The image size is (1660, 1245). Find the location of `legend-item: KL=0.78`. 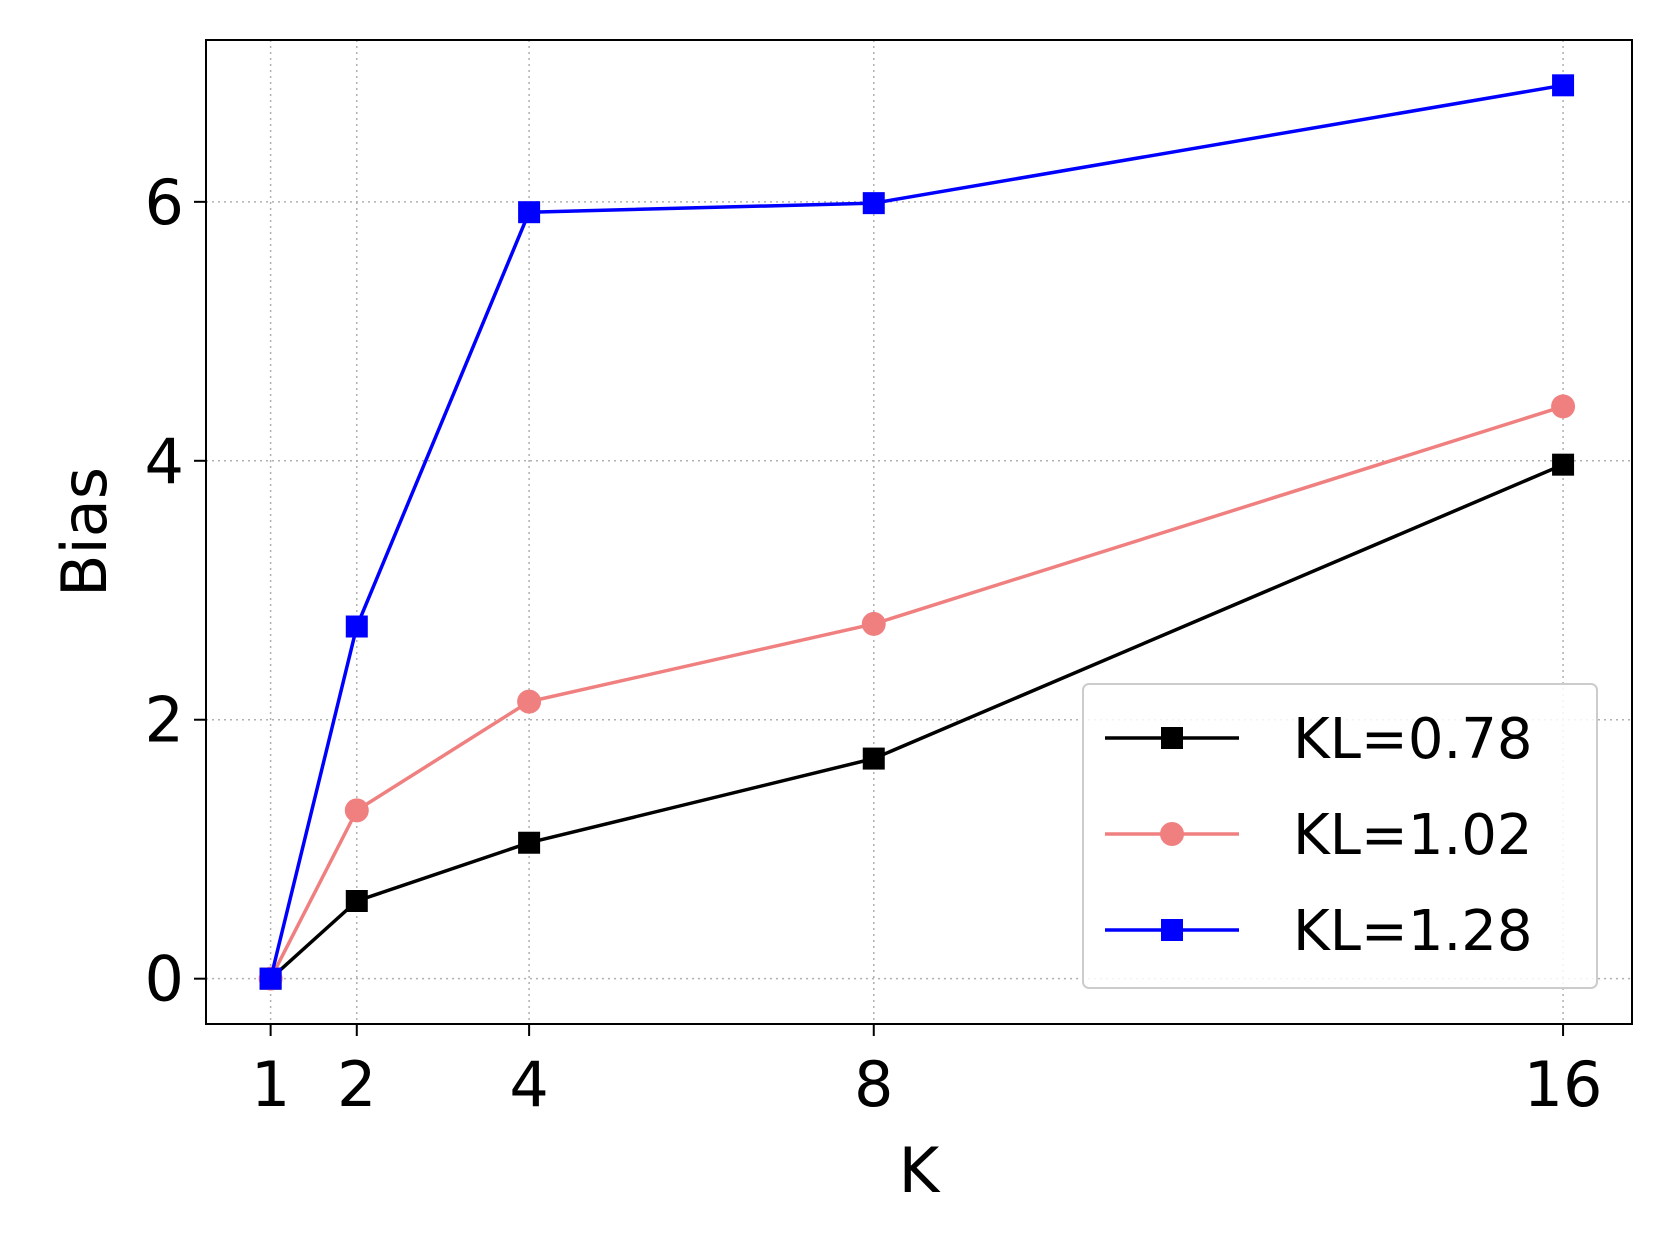

legend-item: KL=0.78 is located at coordinates (1319, 739).